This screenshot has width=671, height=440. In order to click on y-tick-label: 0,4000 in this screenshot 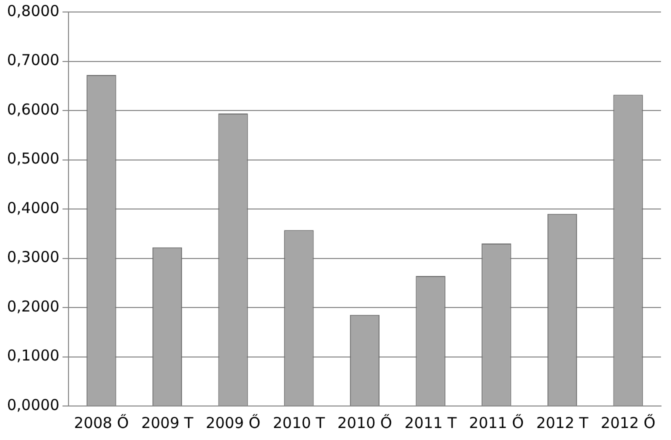, I will do `click(33, 207)`.